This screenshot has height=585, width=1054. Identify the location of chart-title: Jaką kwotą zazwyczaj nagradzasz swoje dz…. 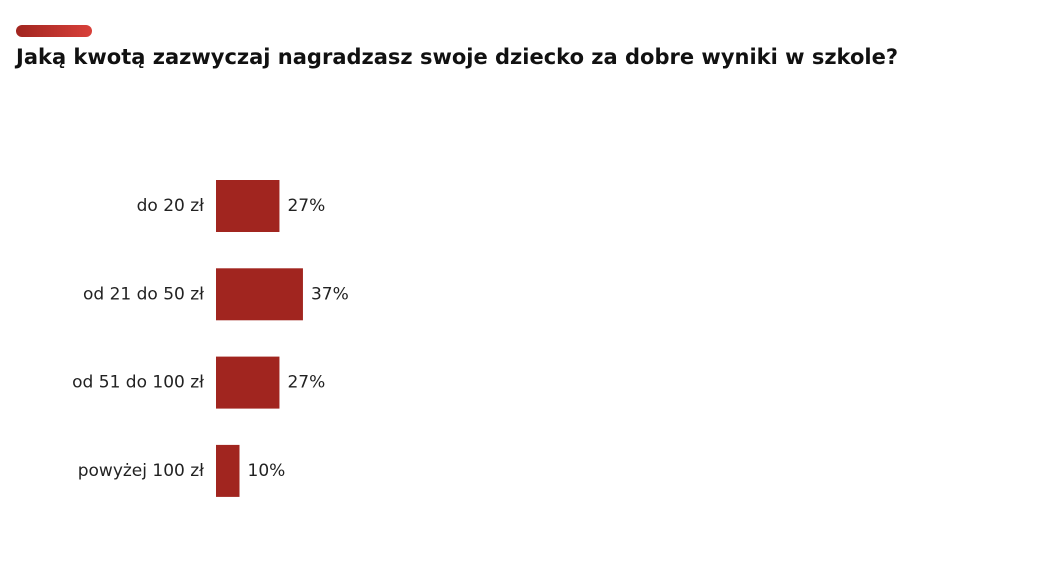
(456, 57).